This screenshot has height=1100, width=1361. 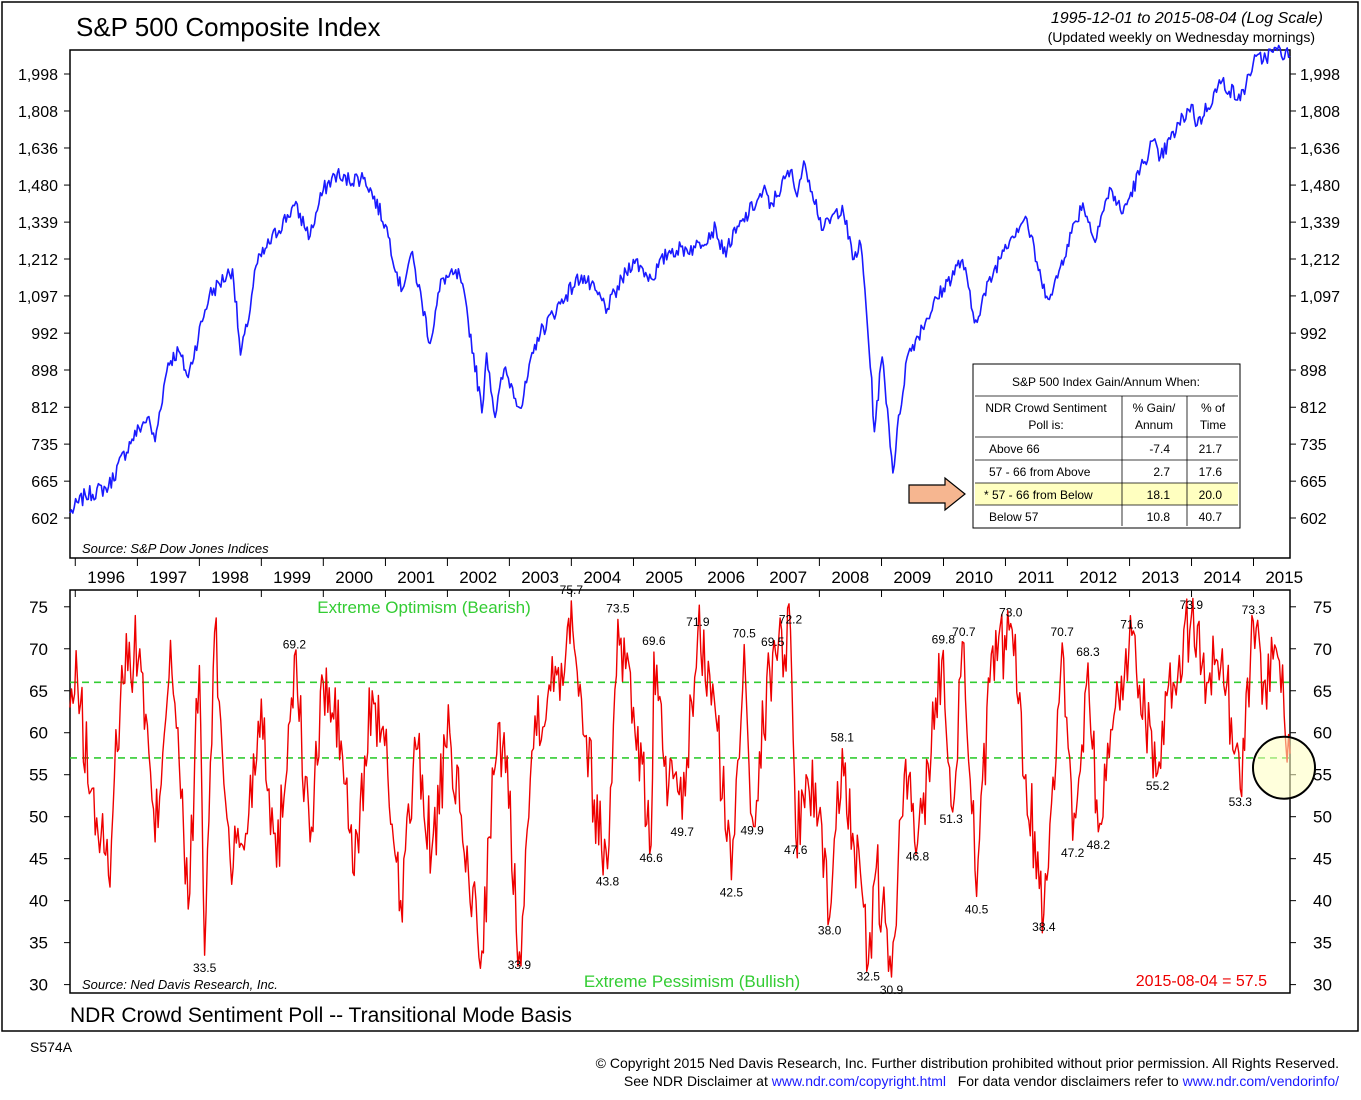 I want to click on sentiment-annotation: 69.8, so click(x=944, y=639).